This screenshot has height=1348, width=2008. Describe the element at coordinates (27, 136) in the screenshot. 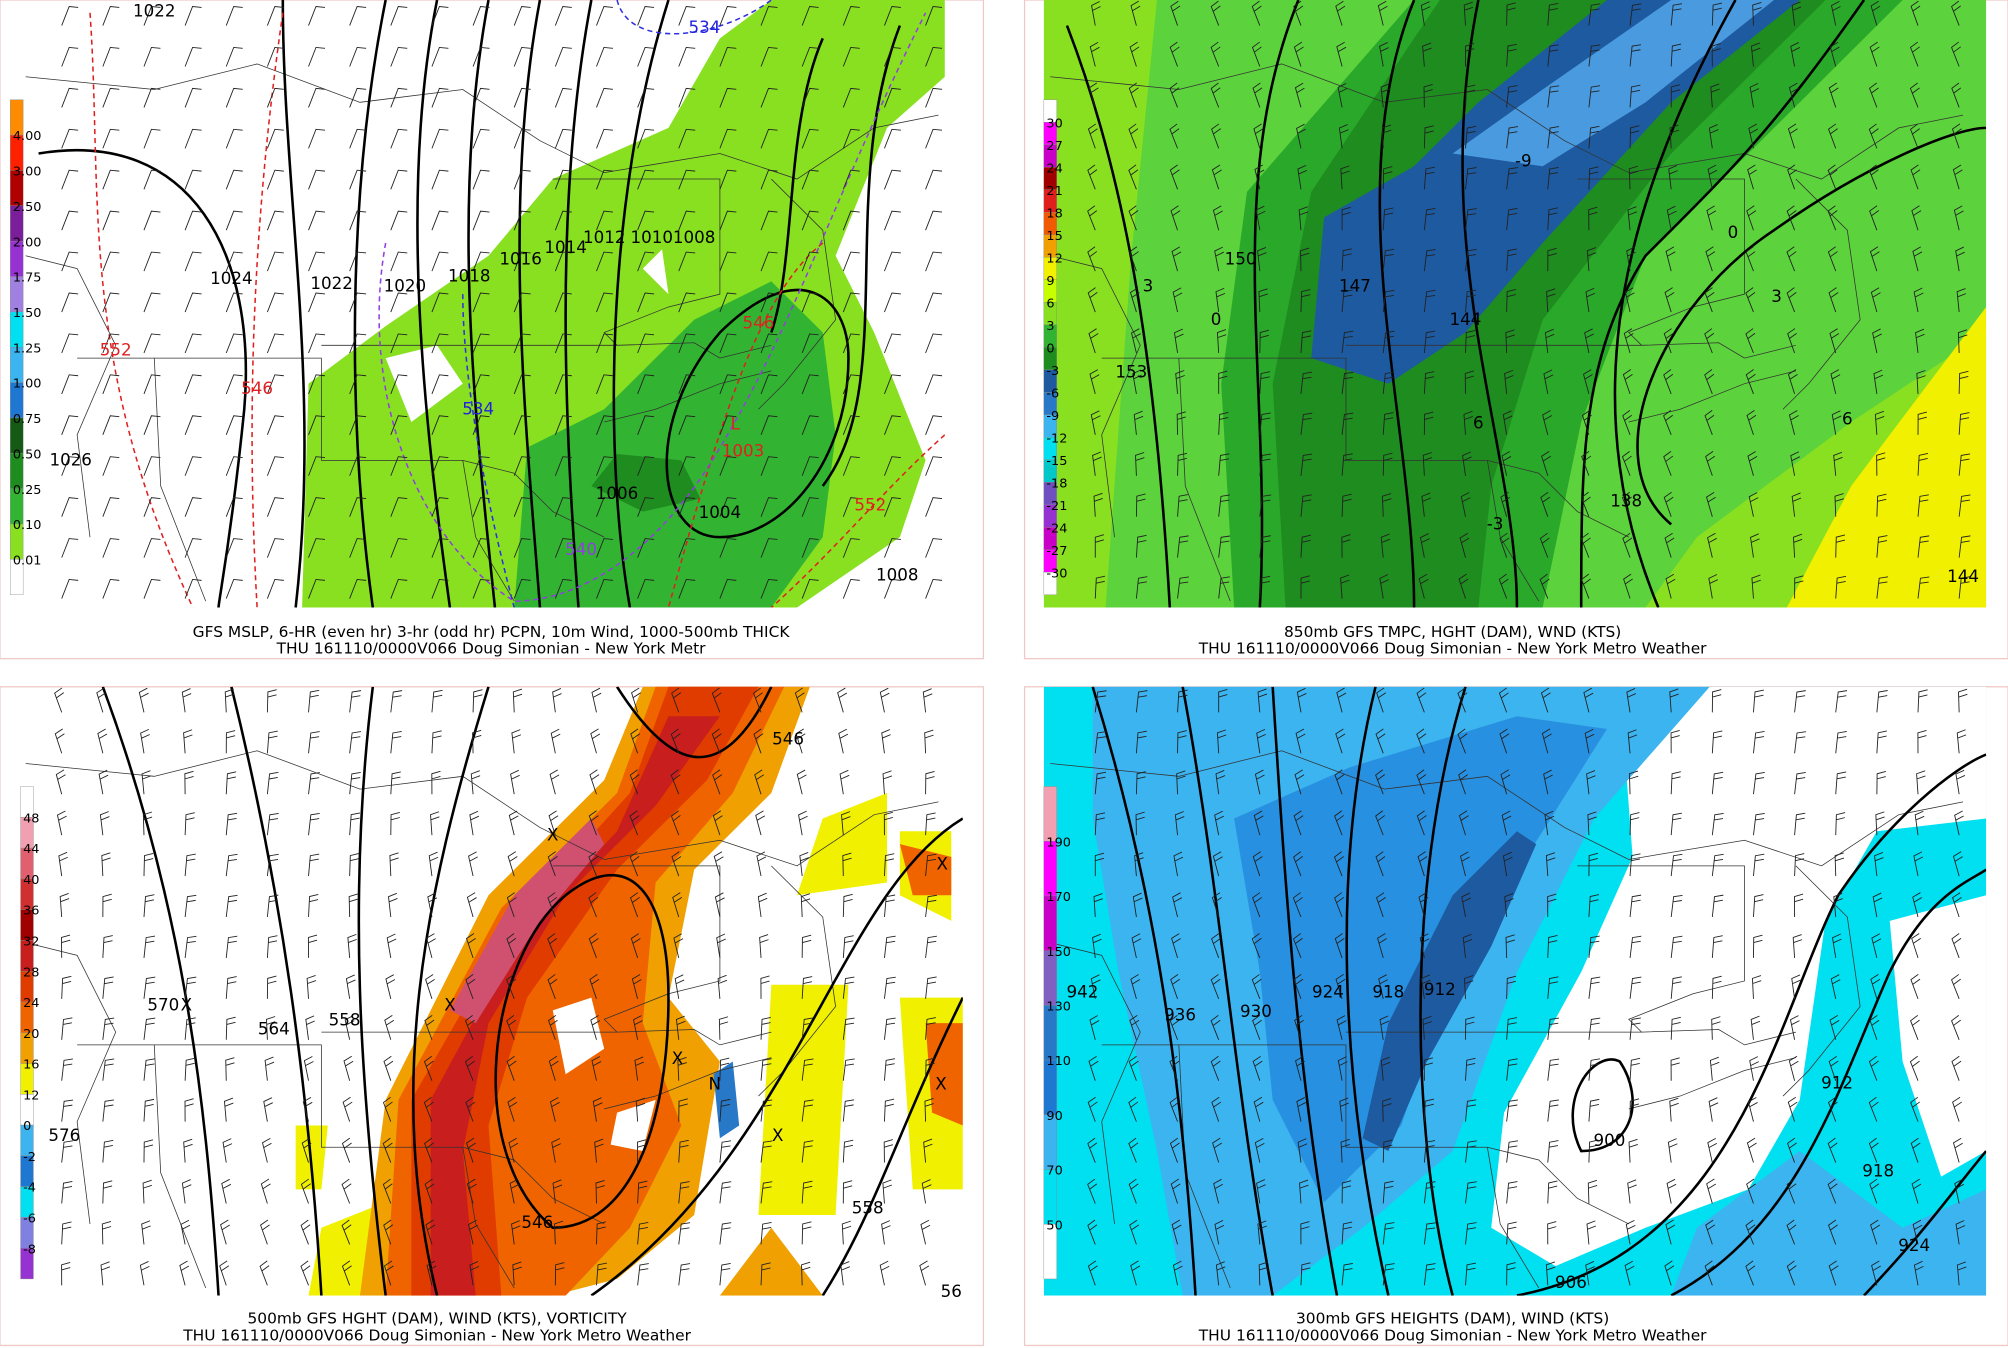

I see `colorbar-label: 4.00` at that location.